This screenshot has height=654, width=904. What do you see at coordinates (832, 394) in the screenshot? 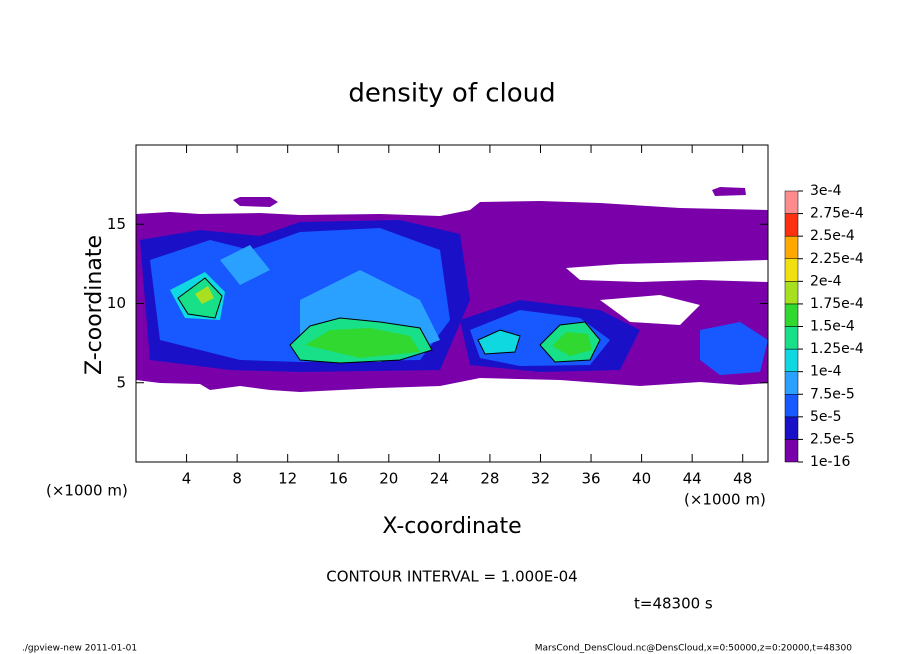
I see `colorbar-label: 7.5e-5` at bounding box center [832, 394].